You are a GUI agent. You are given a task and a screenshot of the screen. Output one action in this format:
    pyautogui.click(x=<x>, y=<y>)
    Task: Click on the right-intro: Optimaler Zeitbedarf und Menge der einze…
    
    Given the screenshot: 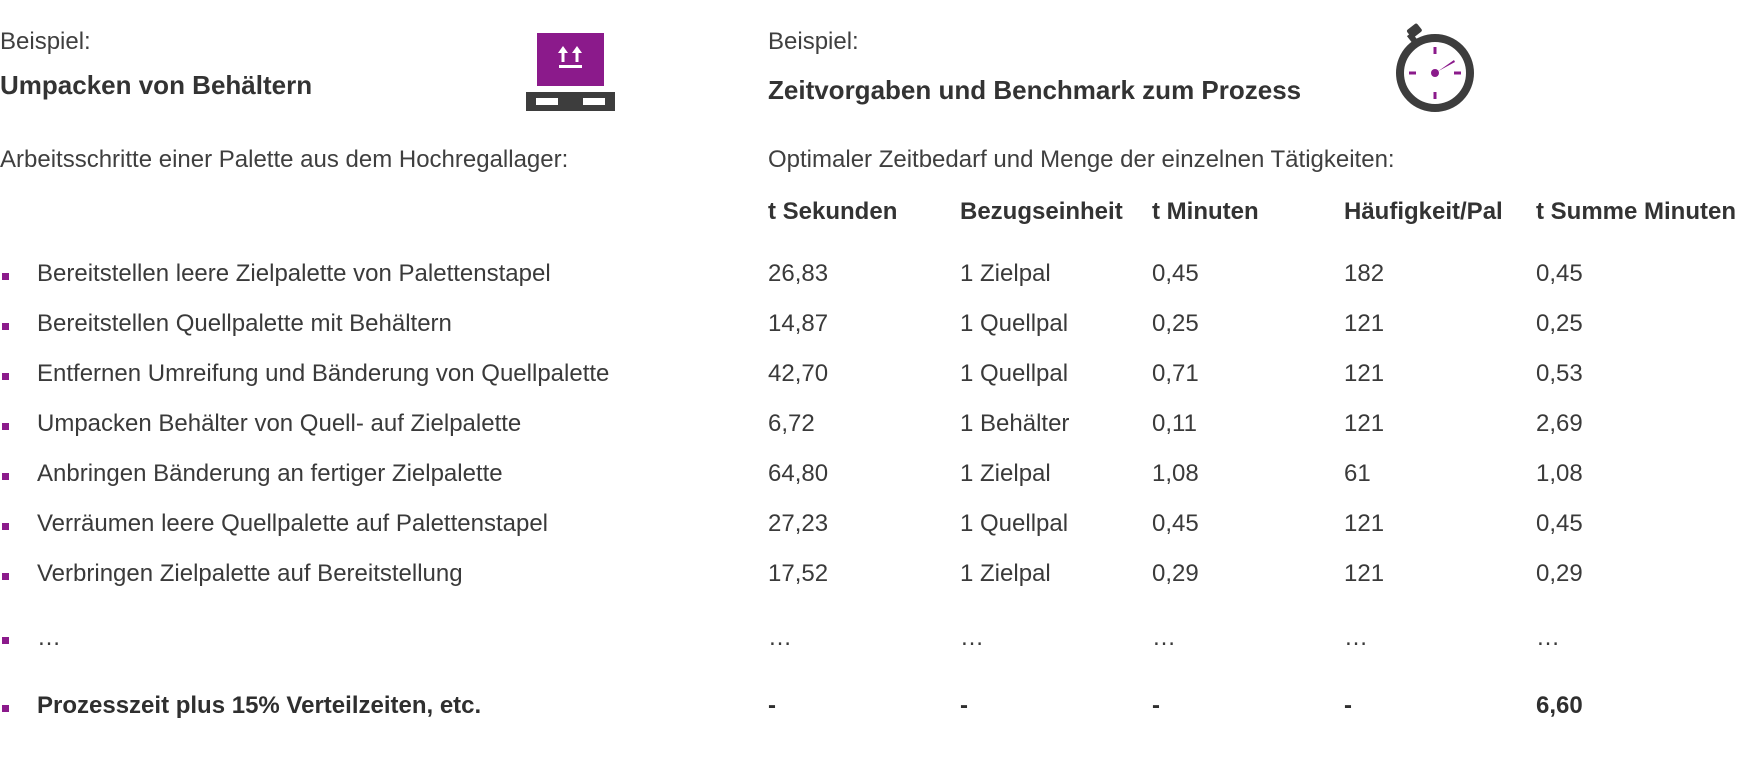 What is the action you would take?
    pyautogui.click(x=1081, y=159)
    